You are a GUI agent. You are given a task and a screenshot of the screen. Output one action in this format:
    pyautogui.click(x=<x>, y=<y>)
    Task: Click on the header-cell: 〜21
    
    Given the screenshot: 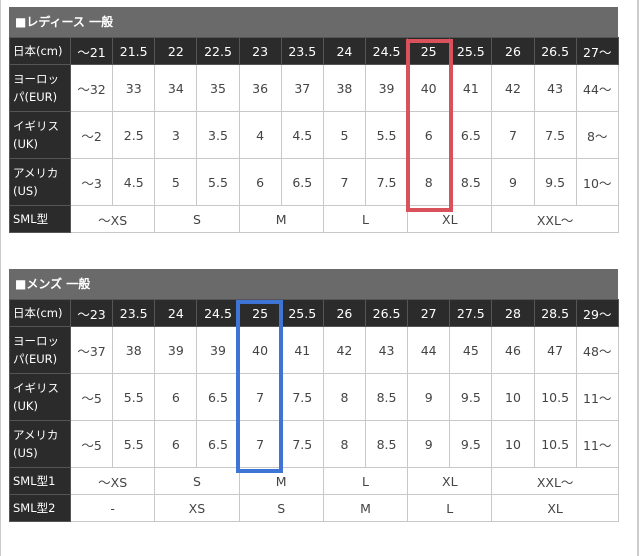 What is the action you would take?
    pyautogui.click(x=91, y=51)
    